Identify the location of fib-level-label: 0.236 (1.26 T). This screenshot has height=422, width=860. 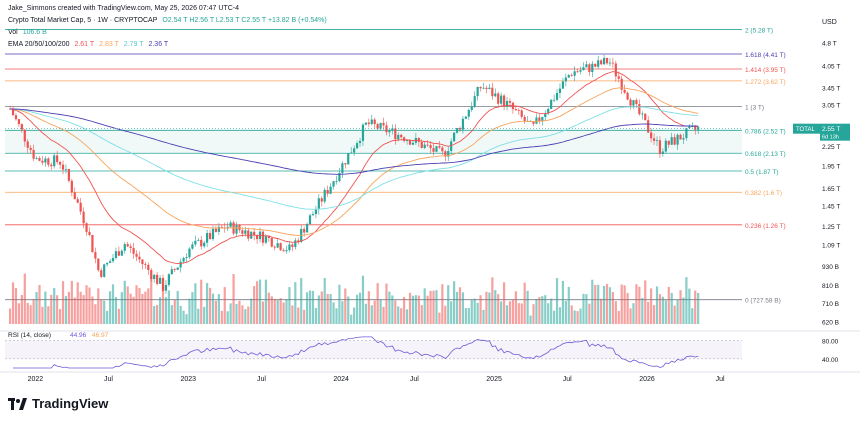
(765, 226).